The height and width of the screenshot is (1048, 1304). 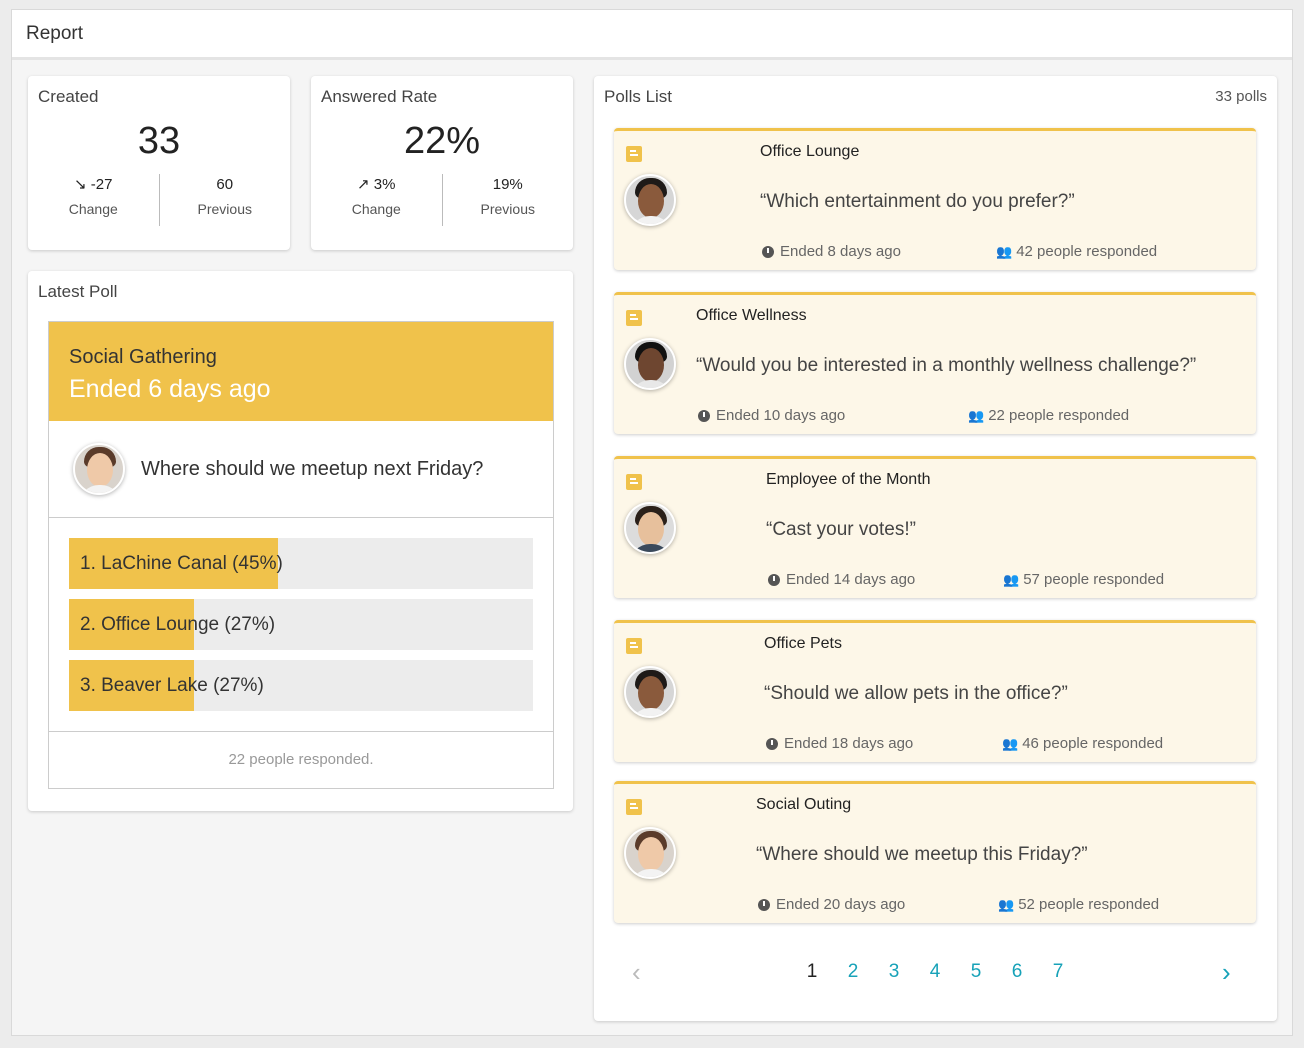 I want to click on poll-responded: 👥 46 people responded, so click(x=1082, y=743).